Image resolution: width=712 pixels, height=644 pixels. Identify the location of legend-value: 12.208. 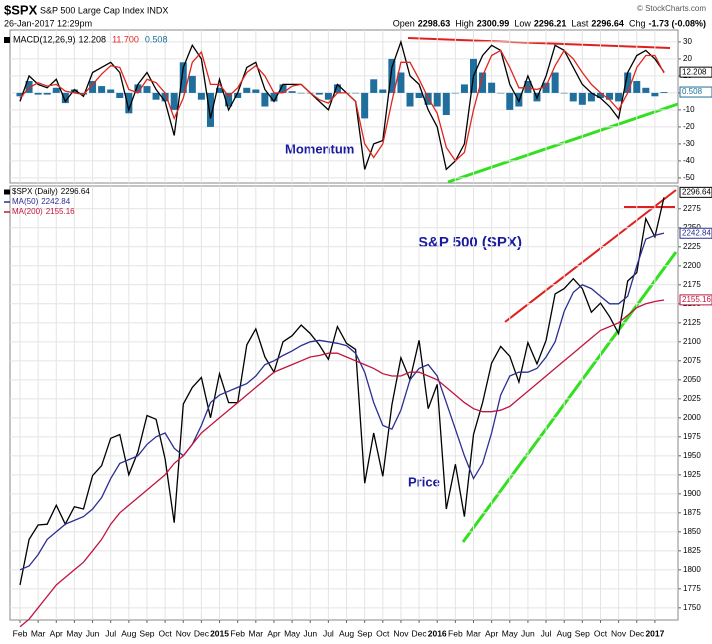
(93, 39).